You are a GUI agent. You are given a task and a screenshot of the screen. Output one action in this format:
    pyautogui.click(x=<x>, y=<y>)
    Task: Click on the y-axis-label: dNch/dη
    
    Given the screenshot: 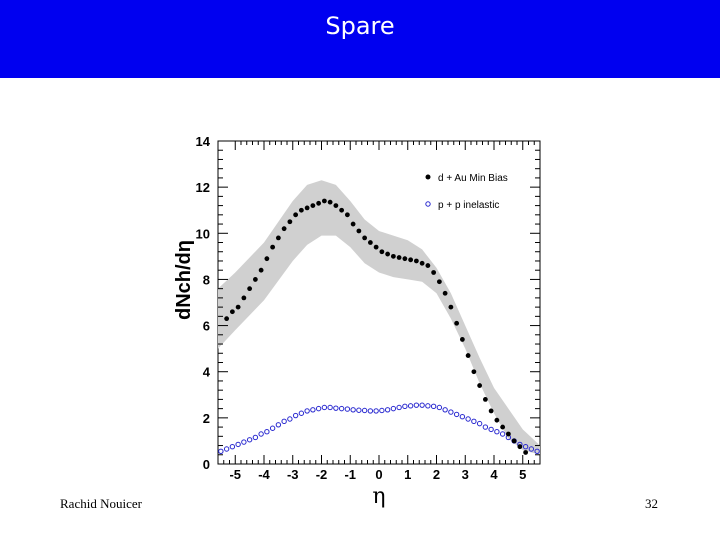 What is the action you would take?
    pyautogui.click(x=184, y=280)
    